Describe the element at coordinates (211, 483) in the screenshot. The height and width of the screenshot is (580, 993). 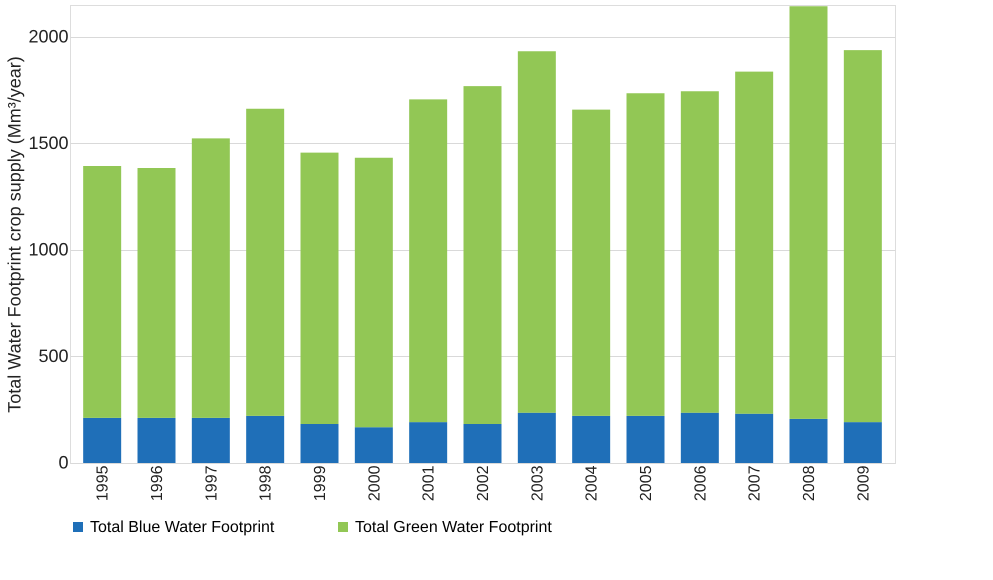
I see `x-tick-label: 1997` at that location.